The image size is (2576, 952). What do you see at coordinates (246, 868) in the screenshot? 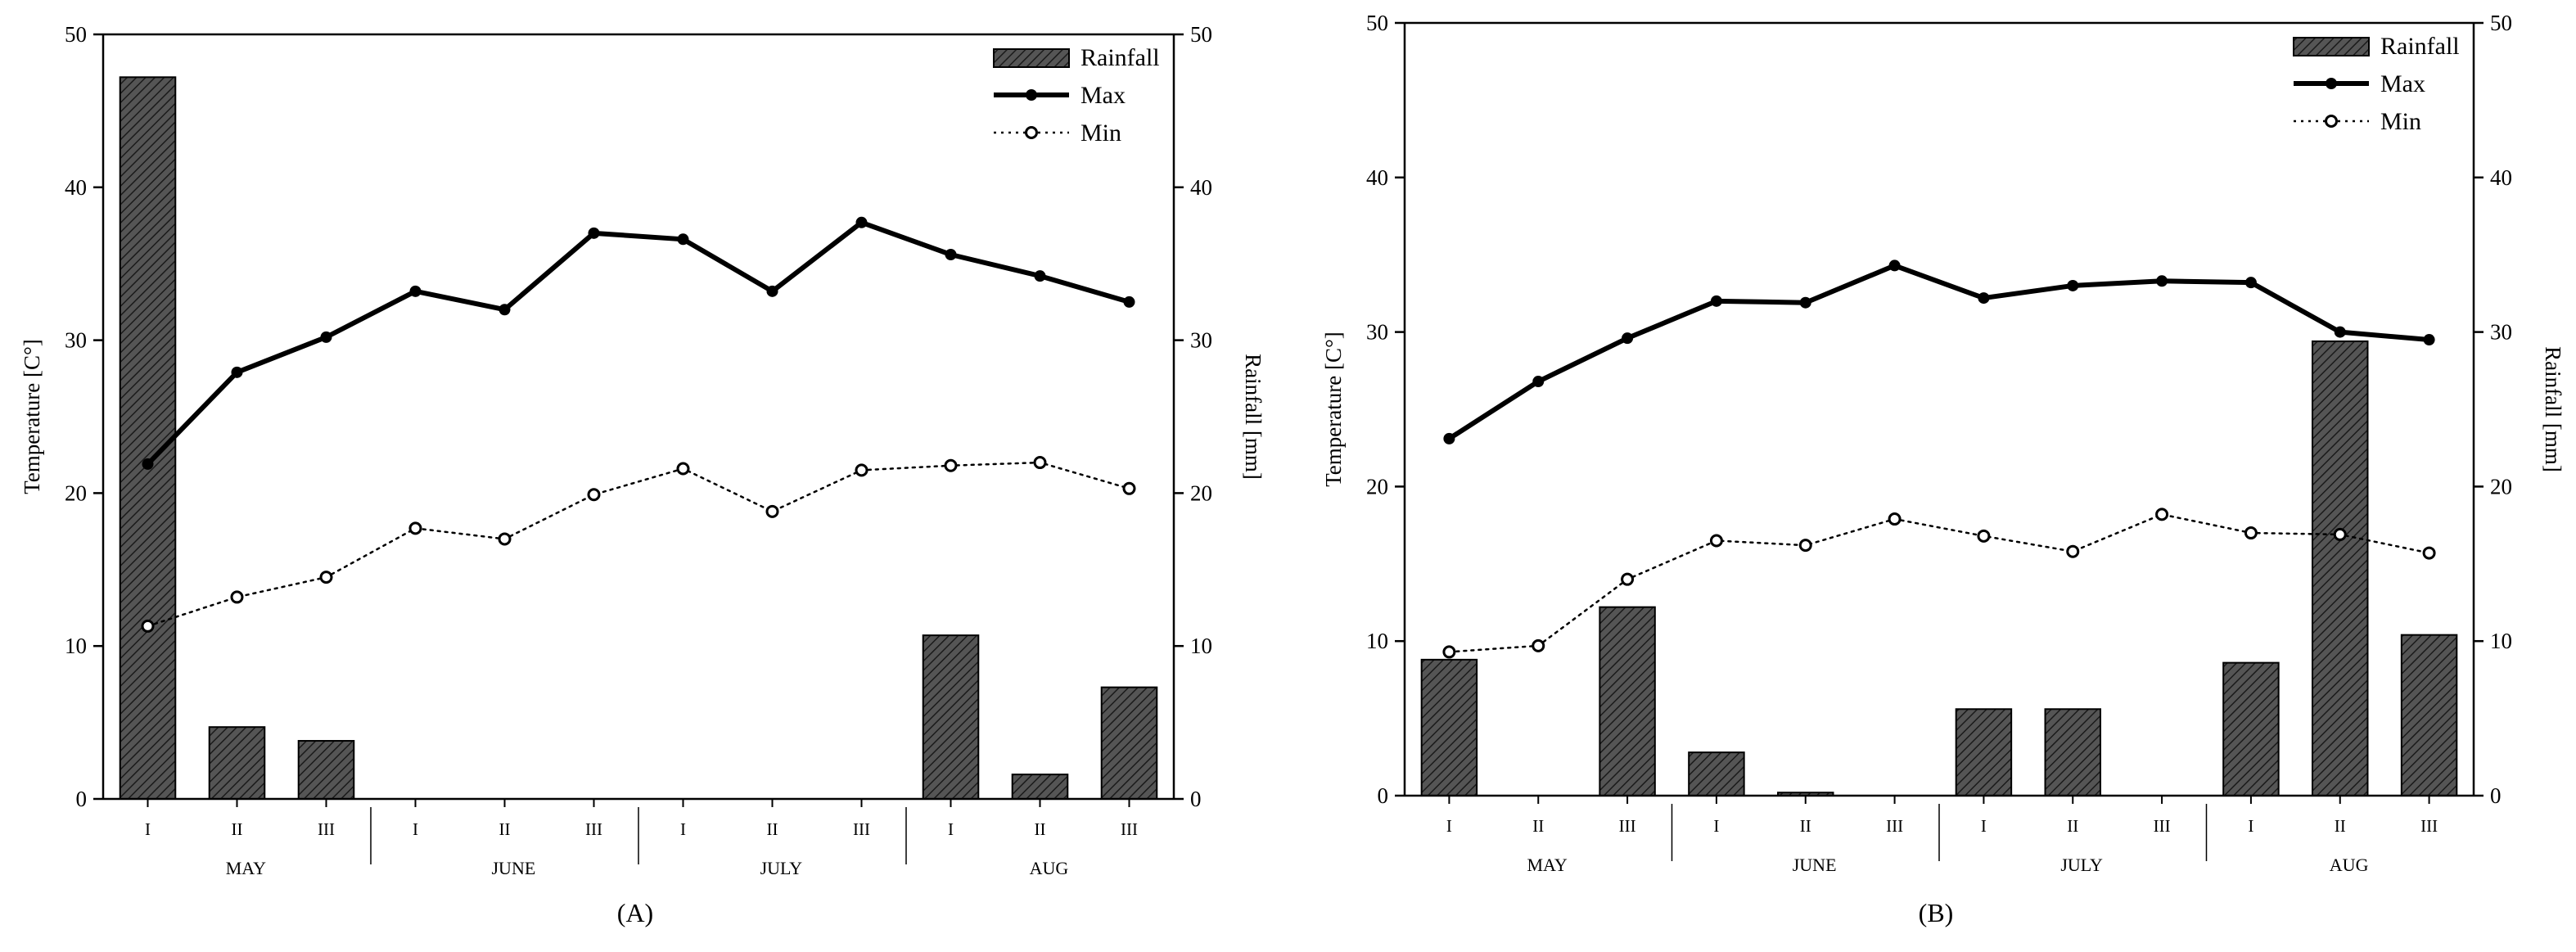
I see `month-label: MAY` at bounding box center [246, 868].